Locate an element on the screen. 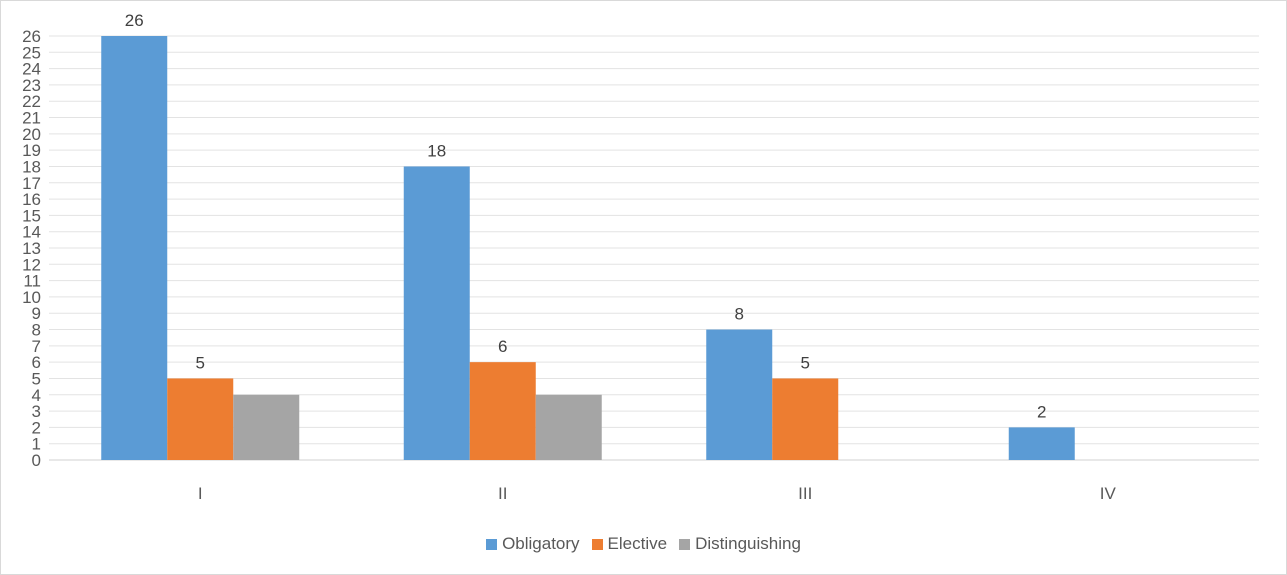  legend-label: Elective is located at coordinates (637, 543).